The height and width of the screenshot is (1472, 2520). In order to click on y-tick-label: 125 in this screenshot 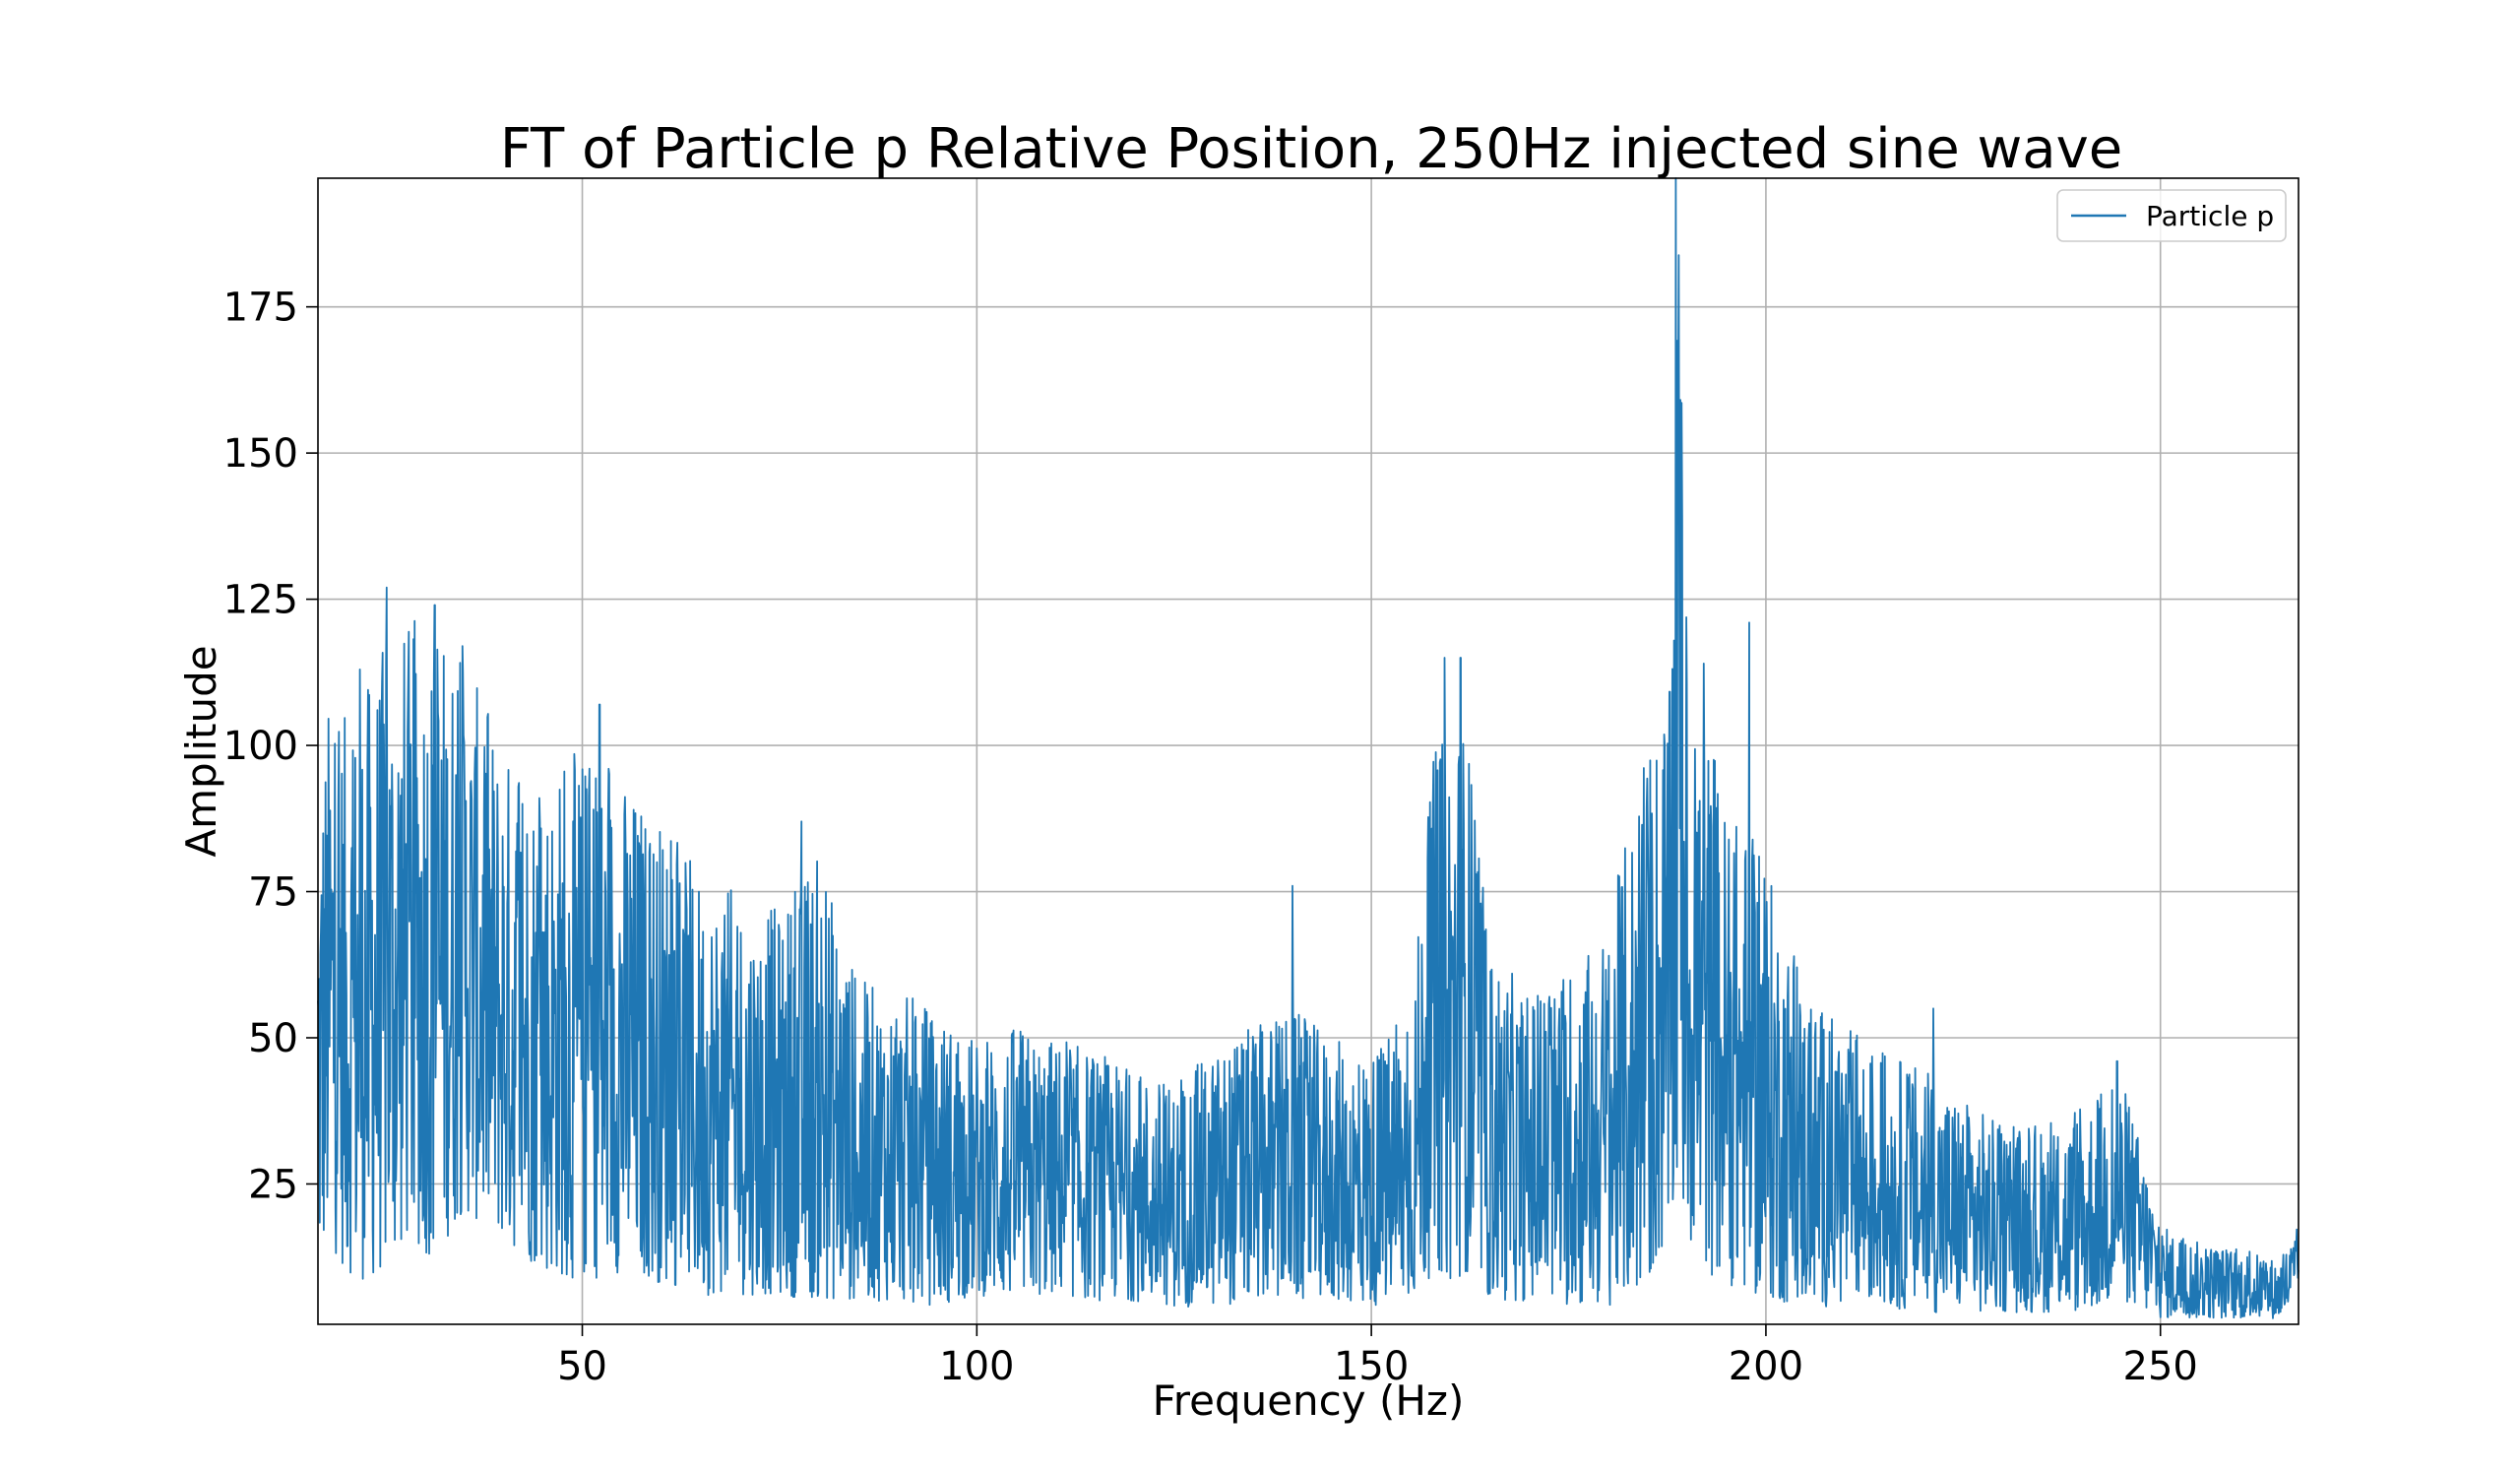, I will do `click(260, 600)`.